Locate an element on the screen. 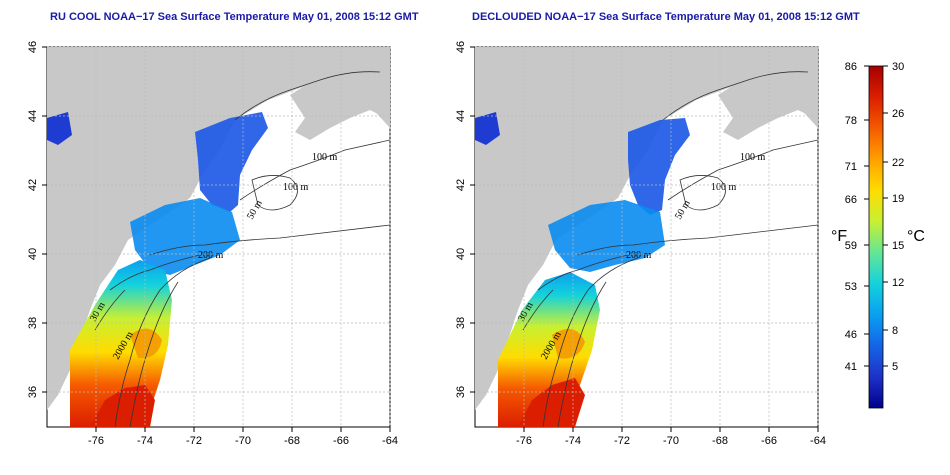 This screenshot has height=475, width=950. colorbar-f-label: 46 is located at coordinates (851, 335).